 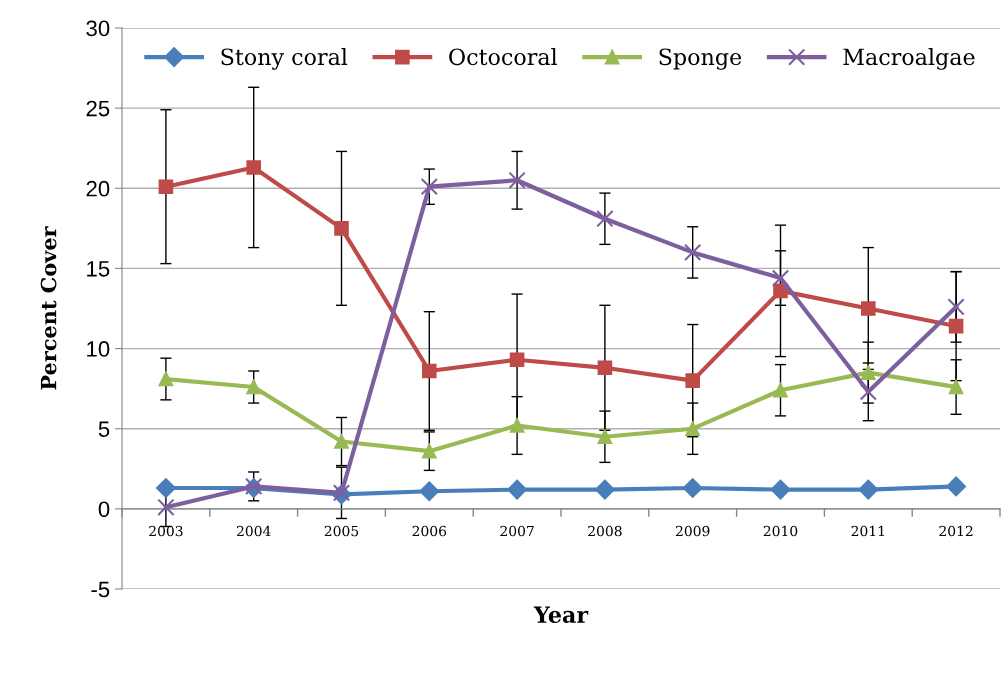 I want to click on legend-label: Sponge, so click(x=700, y=59).